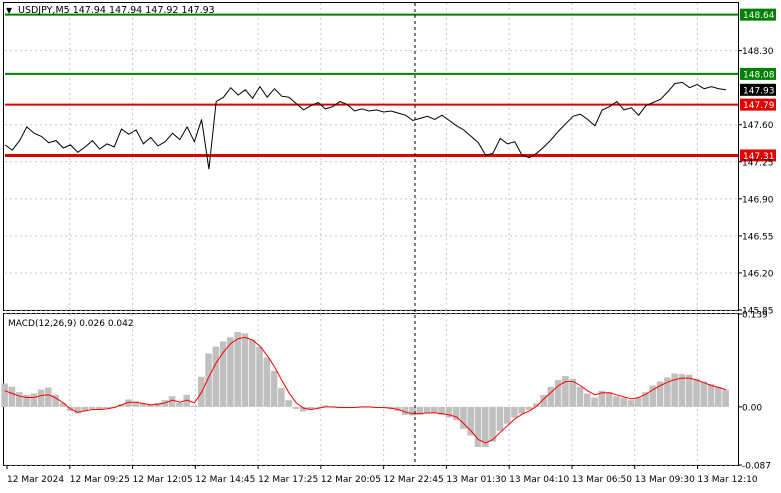 Image resolution: width=781 pixels, height=493 pixels. Describe the element at coordinates (163, 480) in the screenshot. I see `x-tick-label: 12 Mar 12:05` at that location.